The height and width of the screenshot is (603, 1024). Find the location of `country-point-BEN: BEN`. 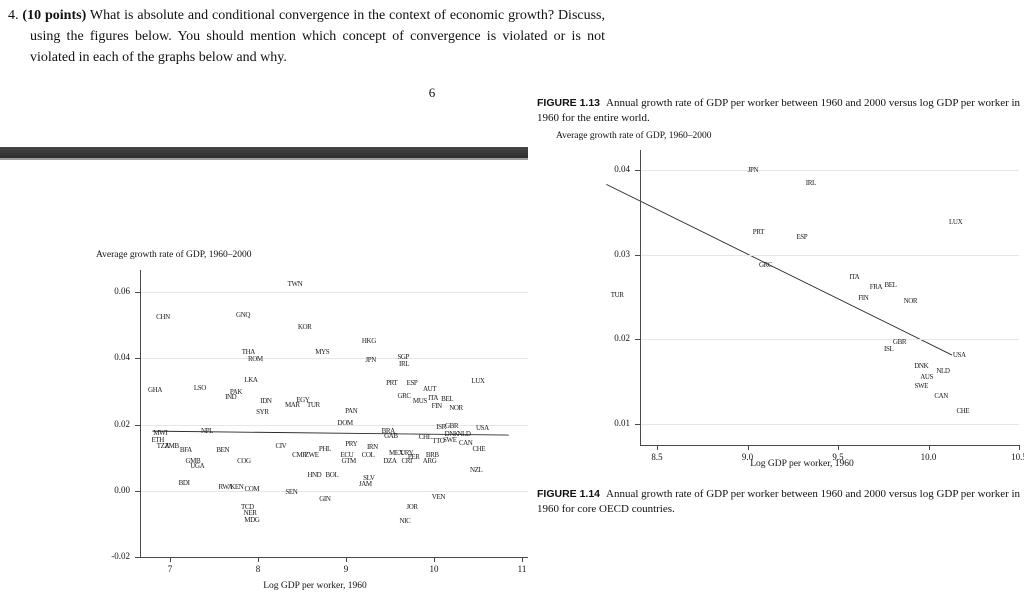

country-point-BEN: BEN is located at coordinates (223, 450).